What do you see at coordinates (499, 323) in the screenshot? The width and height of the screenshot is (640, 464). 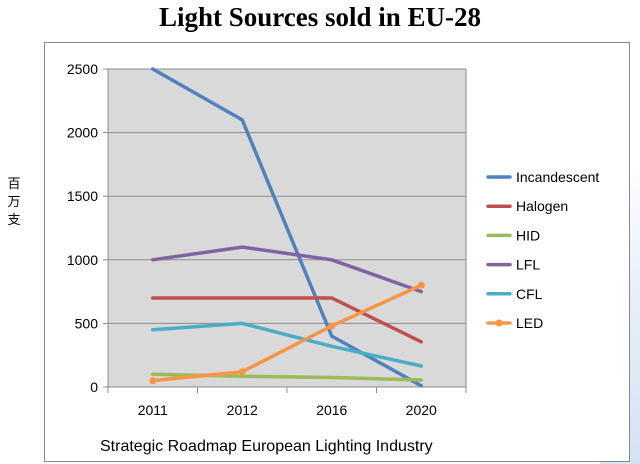 I see `legend-marker` at bounding box center [499, 323].